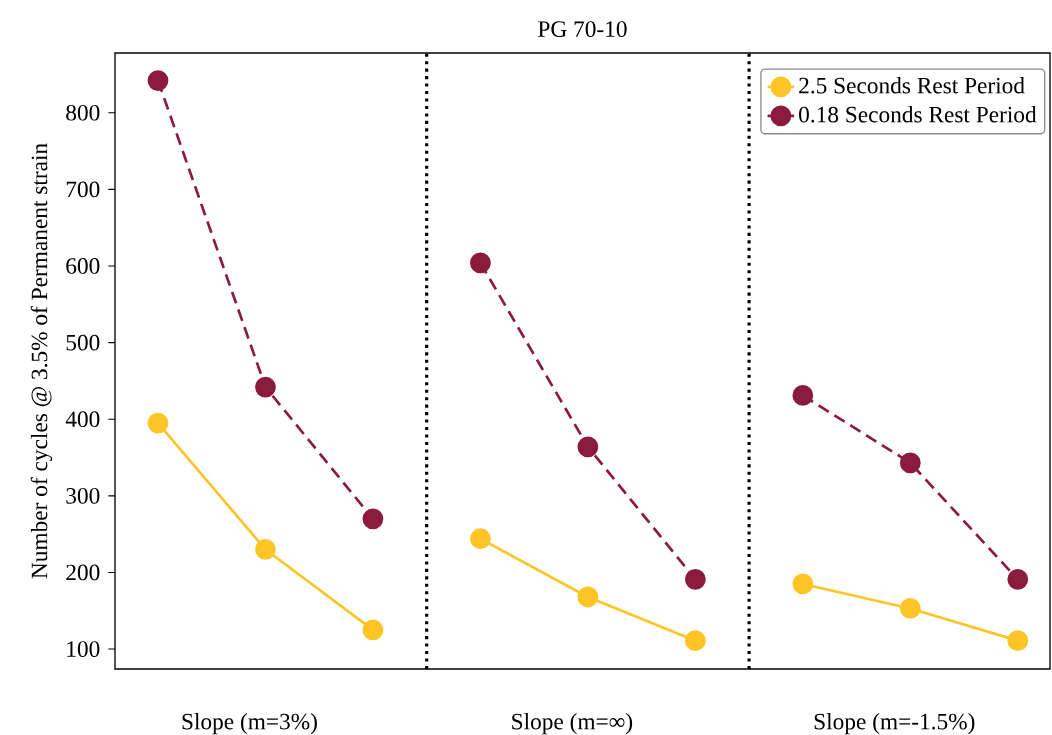 This screenshot has height=735, width=1052. I want to click on x-tick-label: Slope (m=3%), so click(249, 724).